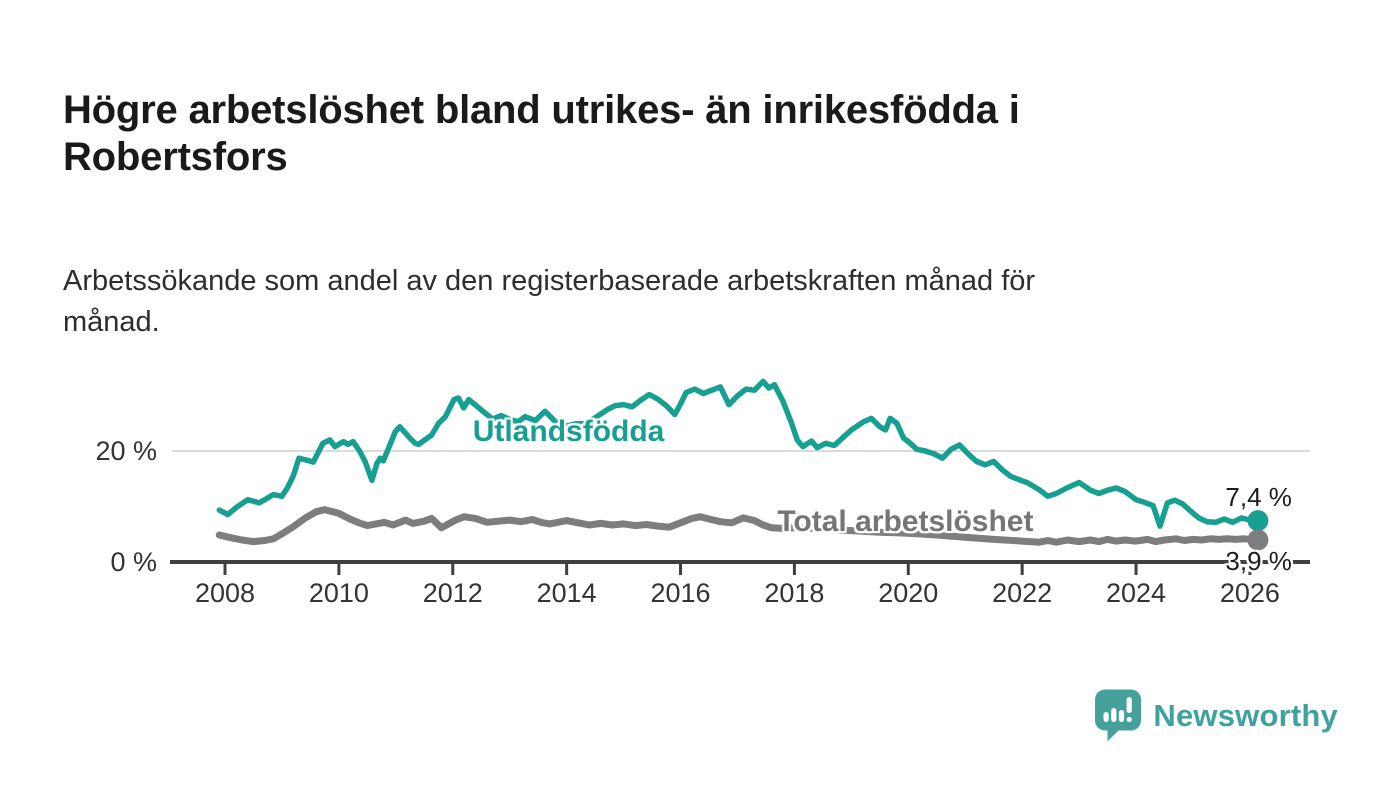 The image size is (1400, 794). What do you see at coordinates (452, 593) in the screenshot?
I see `x-axis-label-2012: 2012` at bounding box center [452, 593].